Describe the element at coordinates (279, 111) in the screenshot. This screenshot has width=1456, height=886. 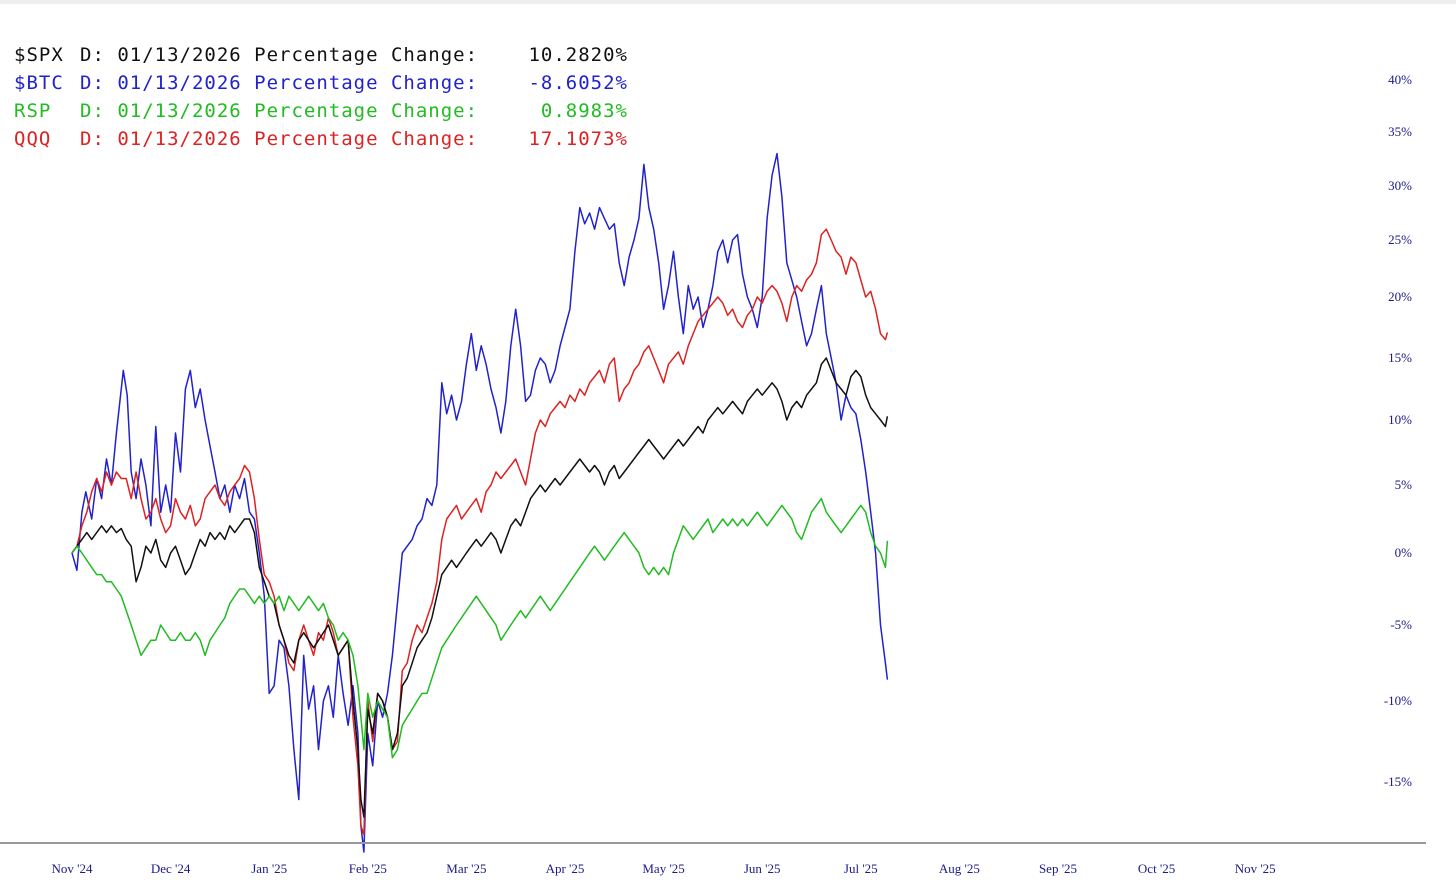
I see `legend-text-rsp: D: 01/13/2026 Percentage Change:` at that location.